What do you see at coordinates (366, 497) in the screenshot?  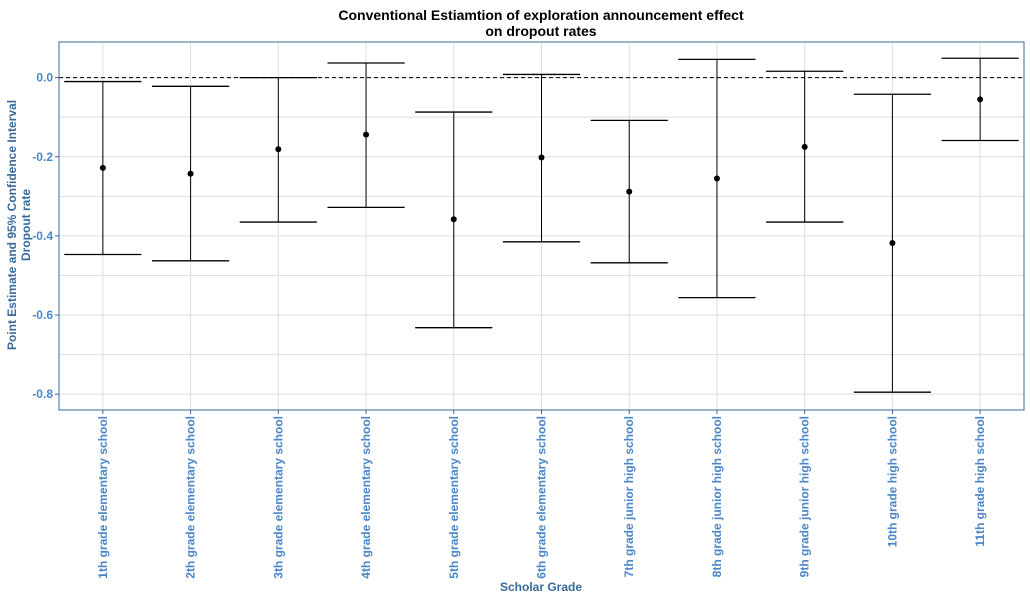 I see `x-tick-label-3: 4th grade elementary school` at bounding box center [366, 497].